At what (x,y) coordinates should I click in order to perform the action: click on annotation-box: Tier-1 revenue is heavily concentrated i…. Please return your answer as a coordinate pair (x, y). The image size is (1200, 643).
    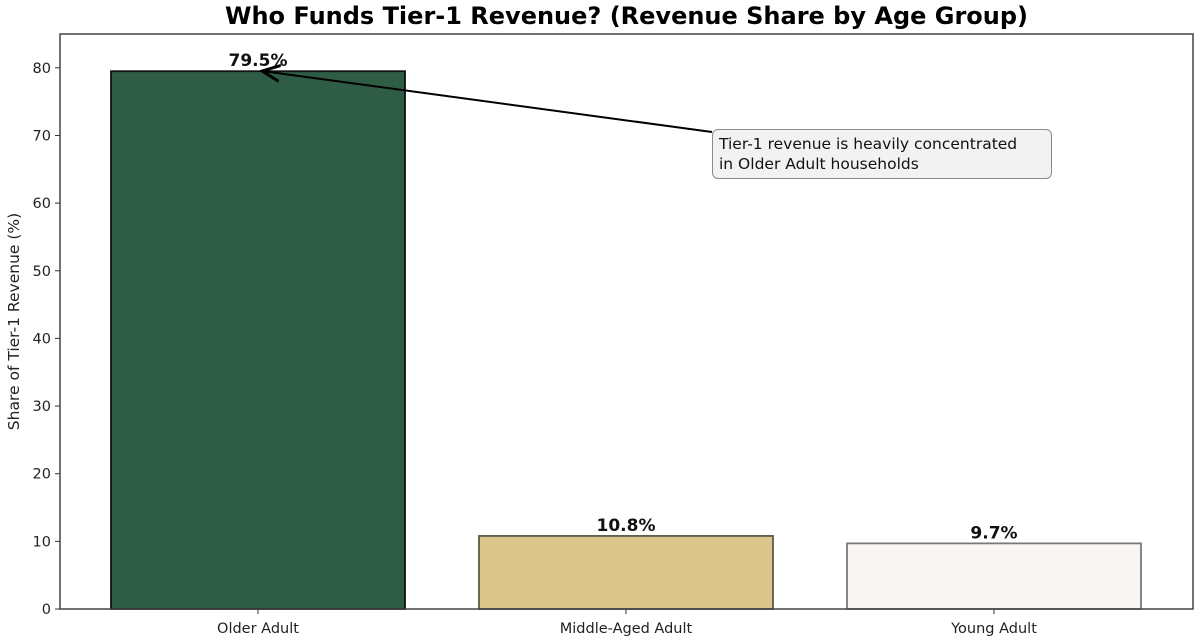
    Looking at the image, I should click on (882, 154).